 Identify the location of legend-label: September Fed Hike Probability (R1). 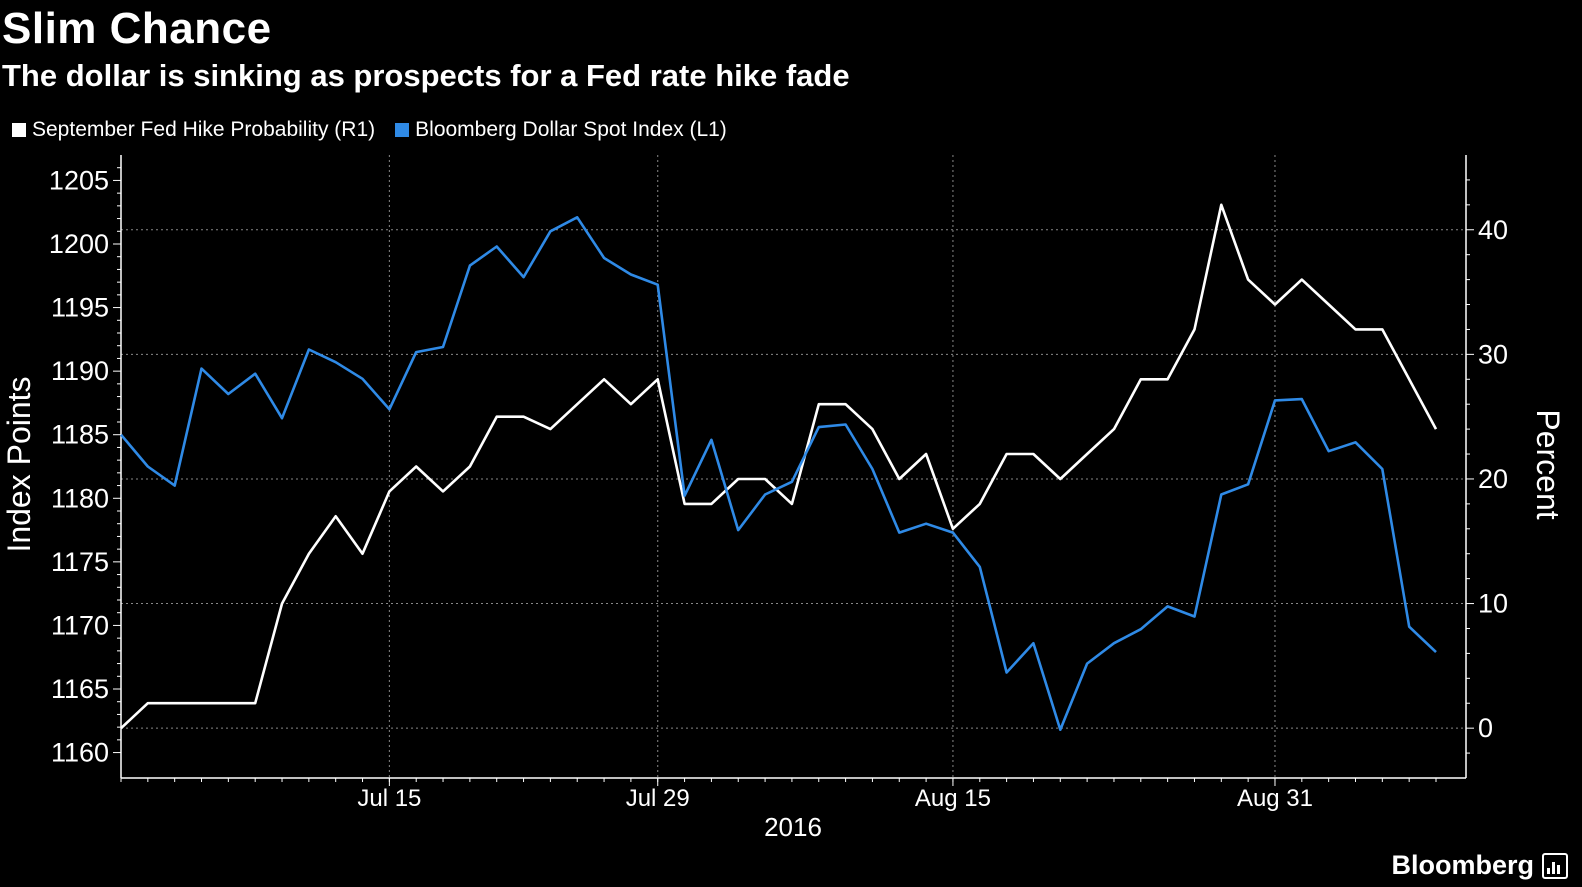
(204, 129).